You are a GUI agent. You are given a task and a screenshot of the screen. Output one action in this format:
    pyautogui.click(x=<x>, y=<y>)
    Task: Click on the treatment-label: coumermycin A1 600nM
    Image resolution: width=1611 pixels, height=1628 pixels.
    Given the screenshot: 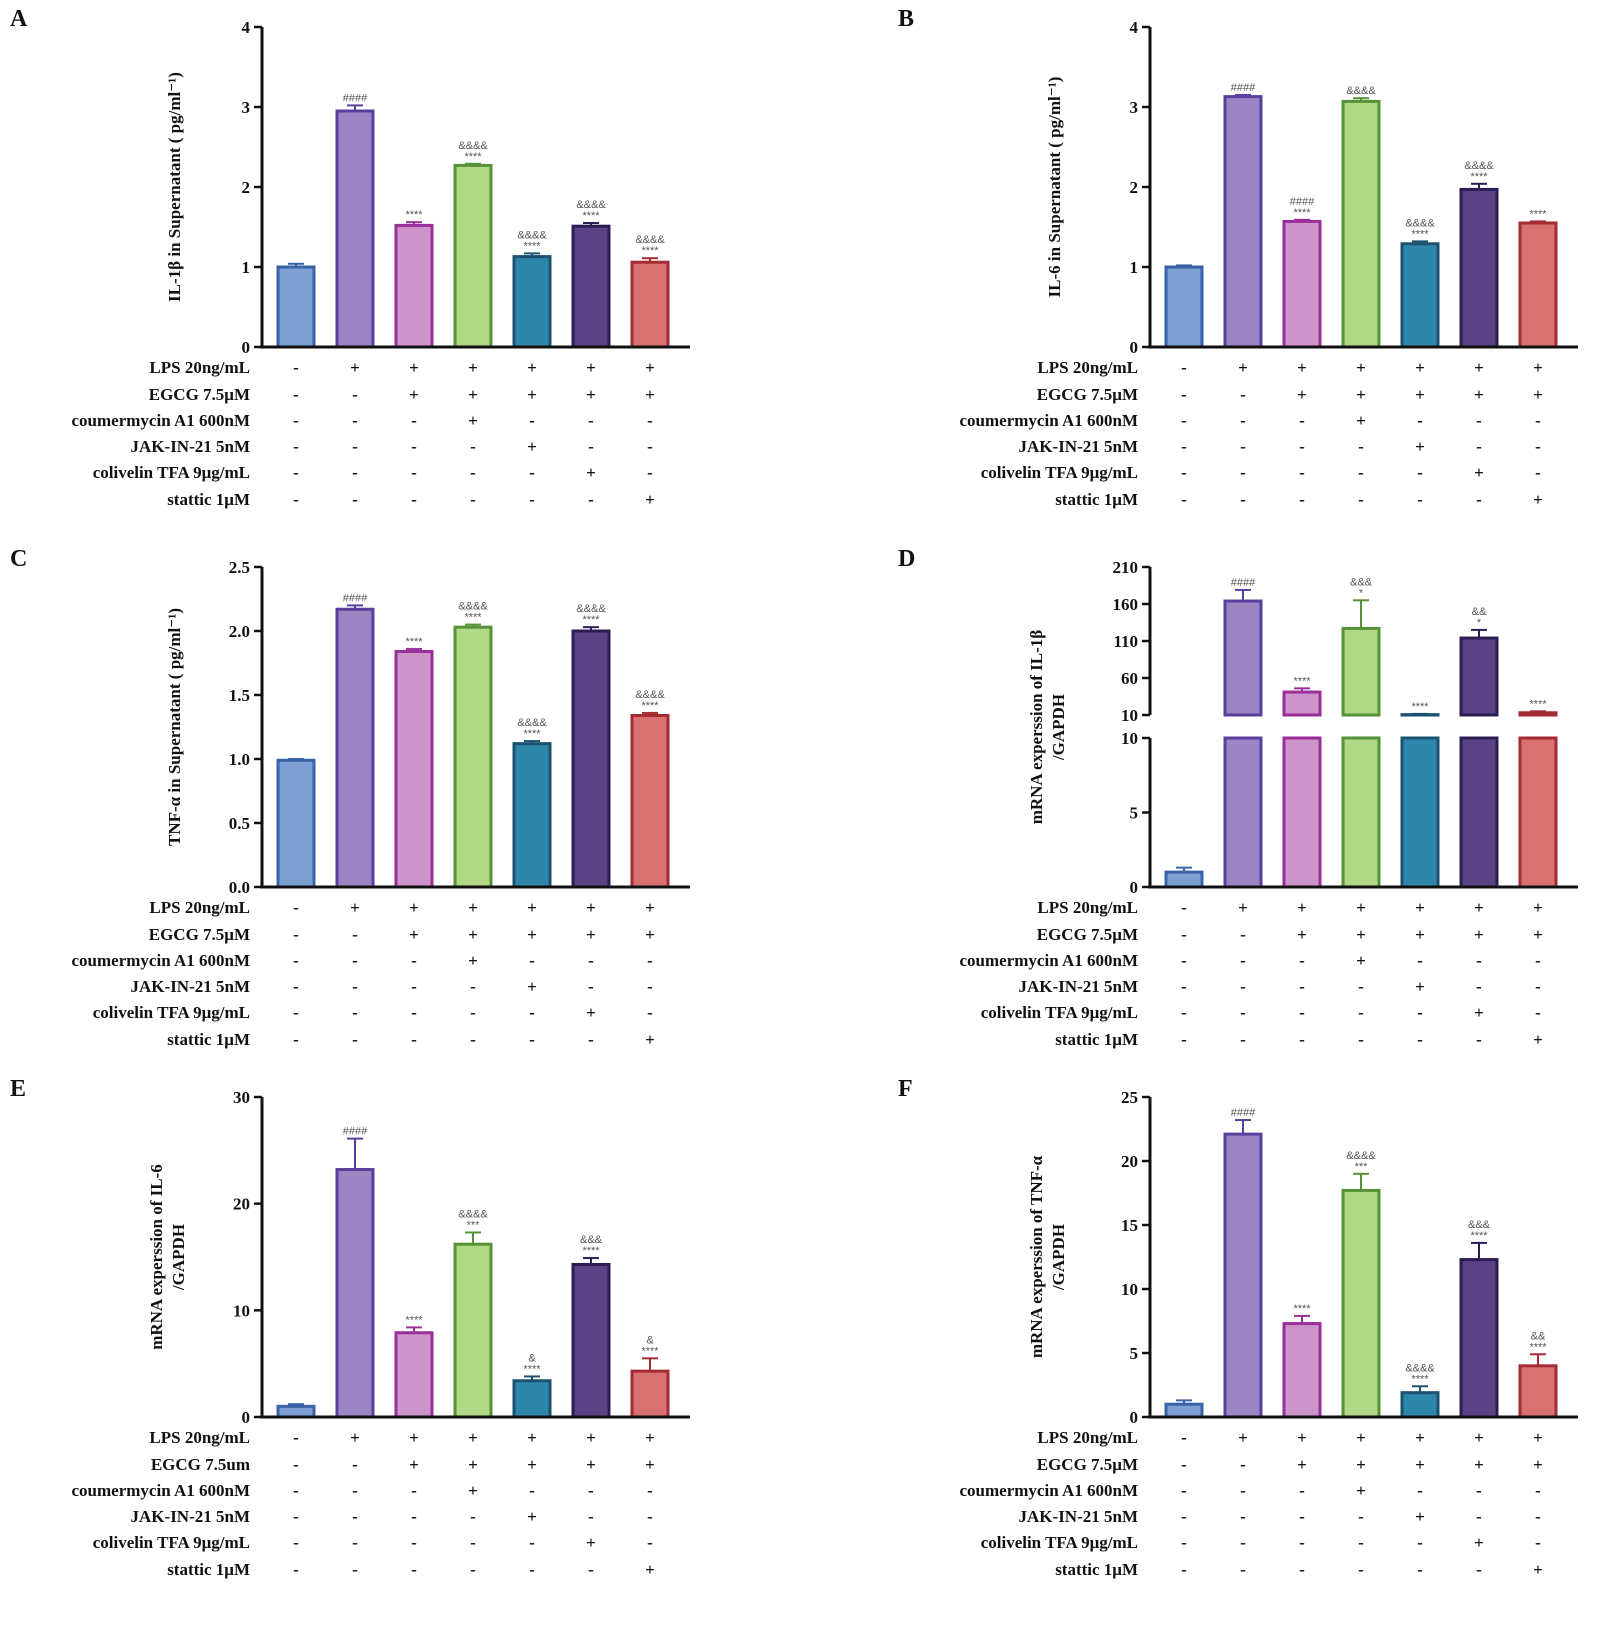 What is the action you would take?
    pyautogui.click(x=1049, y=1490)
    